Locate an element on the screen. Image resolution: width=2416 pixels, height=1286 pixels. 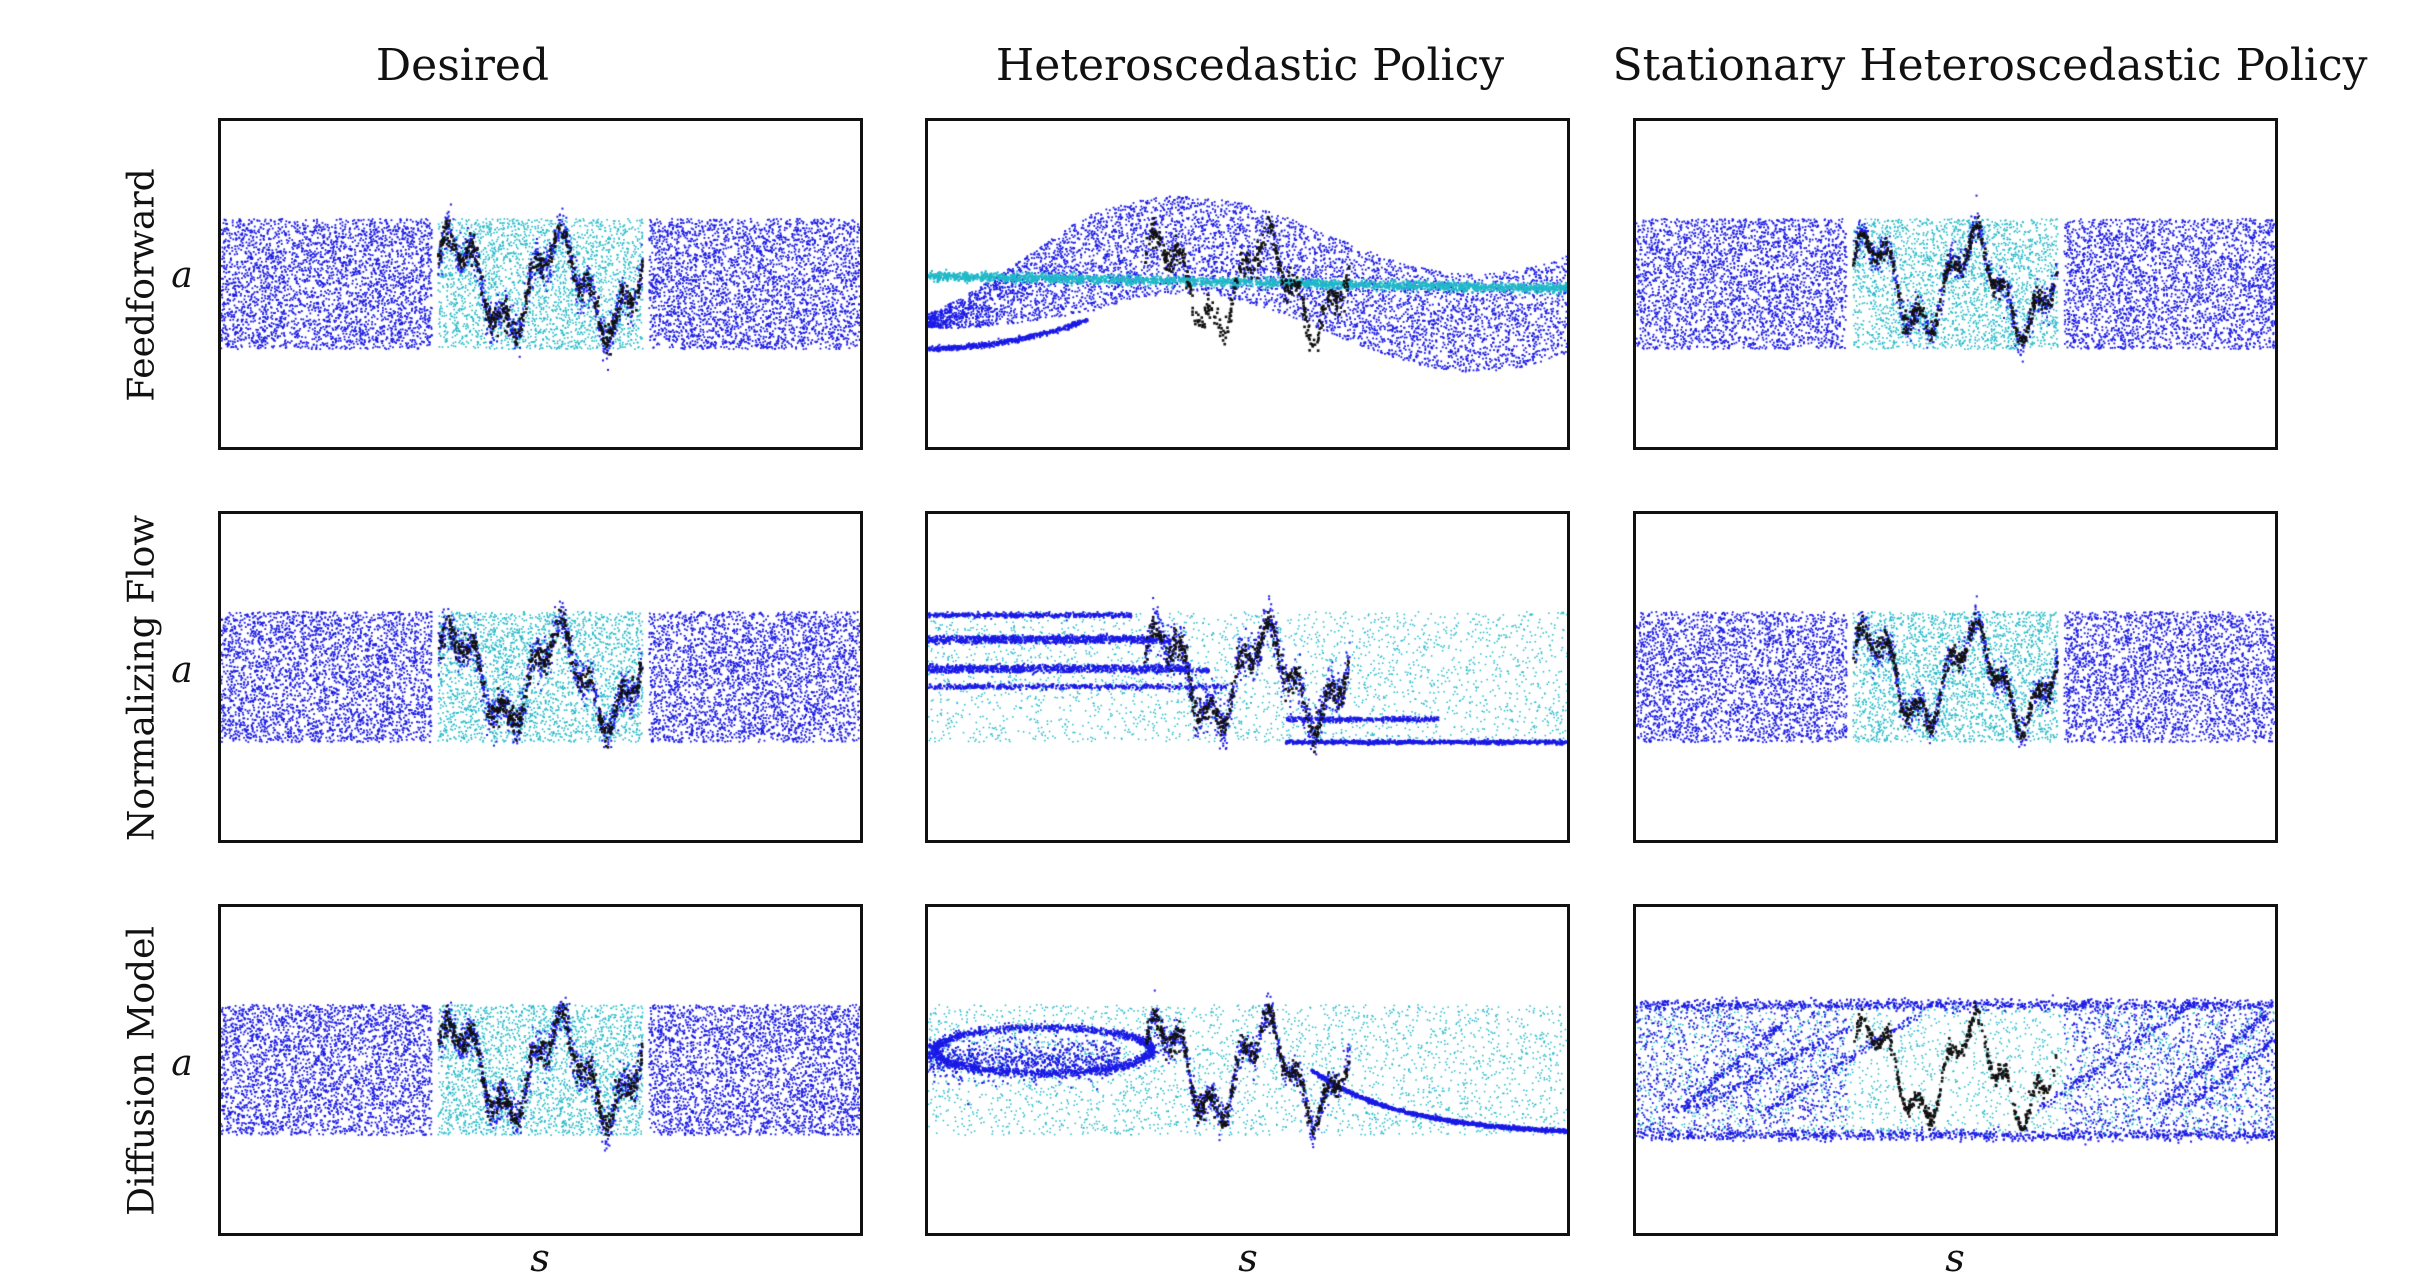
row-label-diffusion-model-text: Diffusion Model is located at coordinates (142, 1071).